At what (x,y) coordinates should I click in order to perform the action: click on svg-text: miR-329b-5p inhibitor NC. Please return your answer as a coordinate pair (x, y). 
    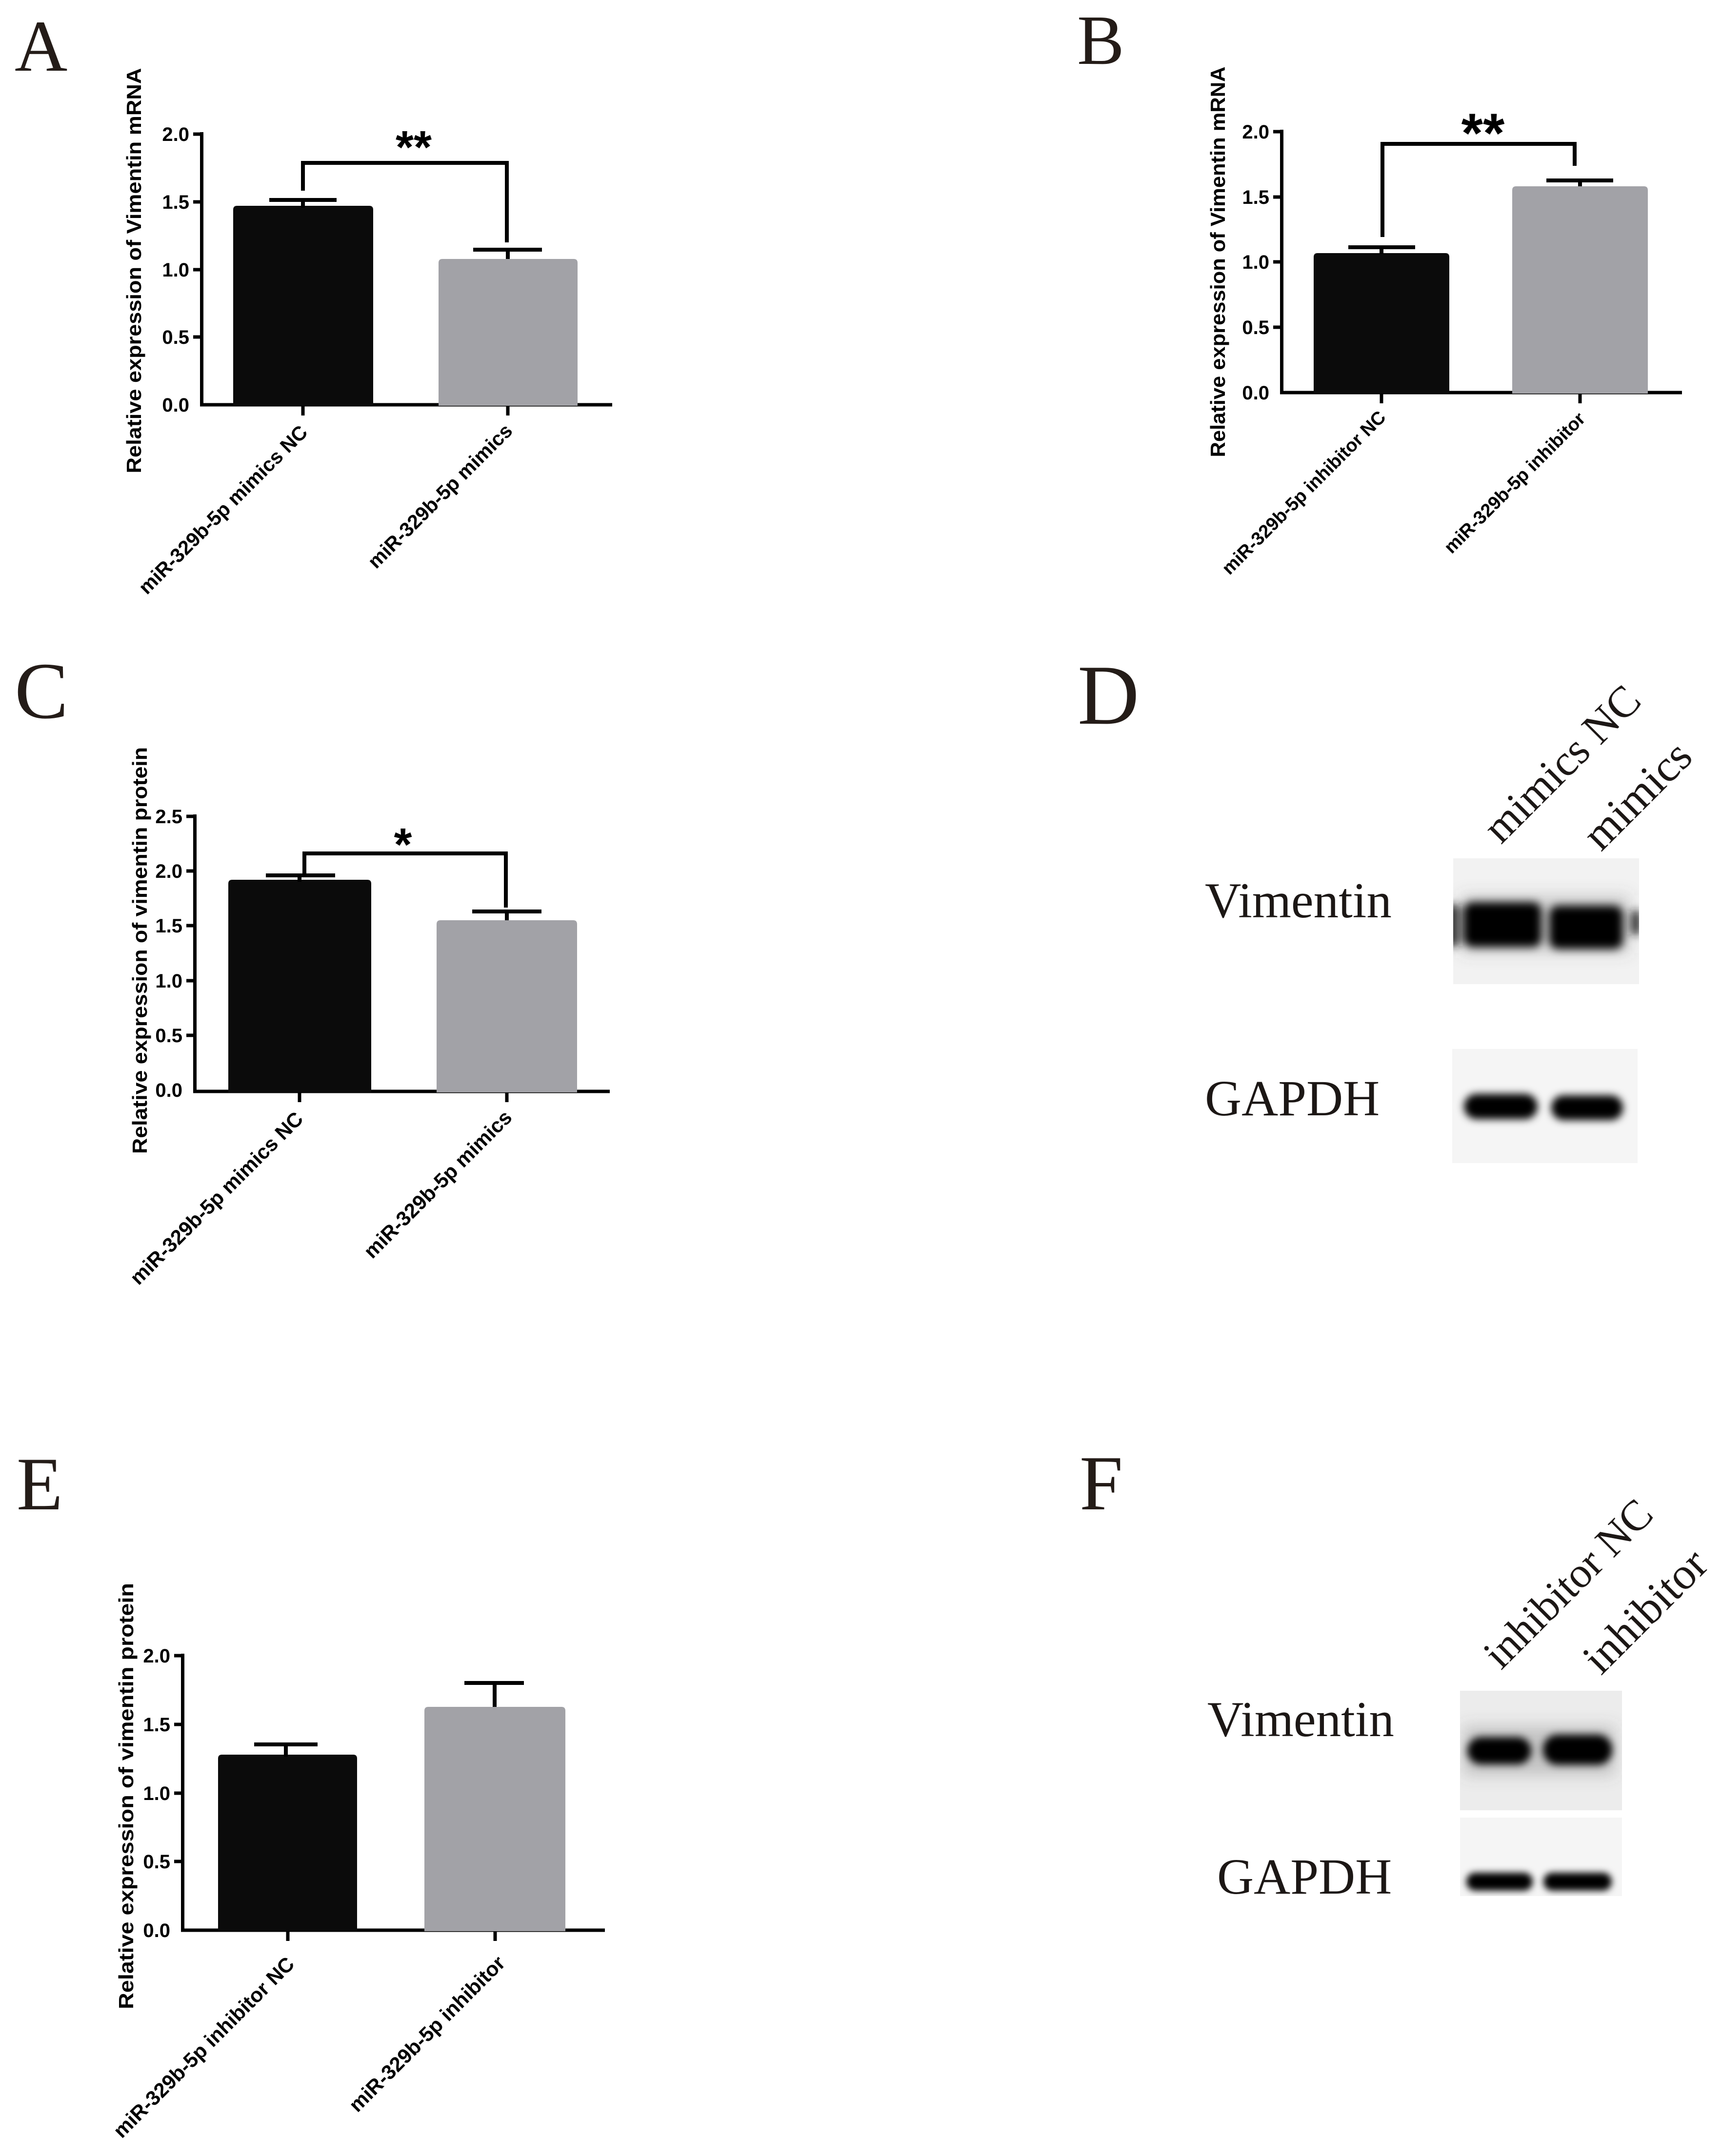
    Looking at the image, I should click on (1304, 493).